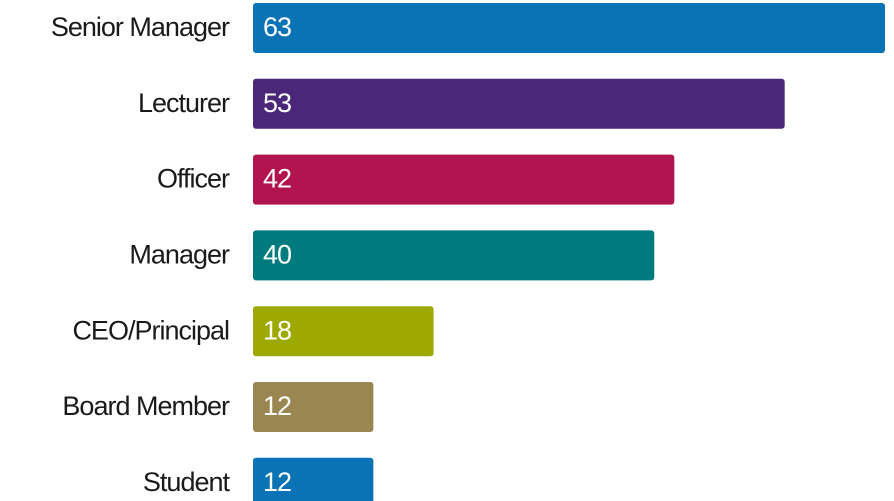  Describe the element at coordinates (146, 406) in the screenshot. I see `category-label: Board Member` at that location.